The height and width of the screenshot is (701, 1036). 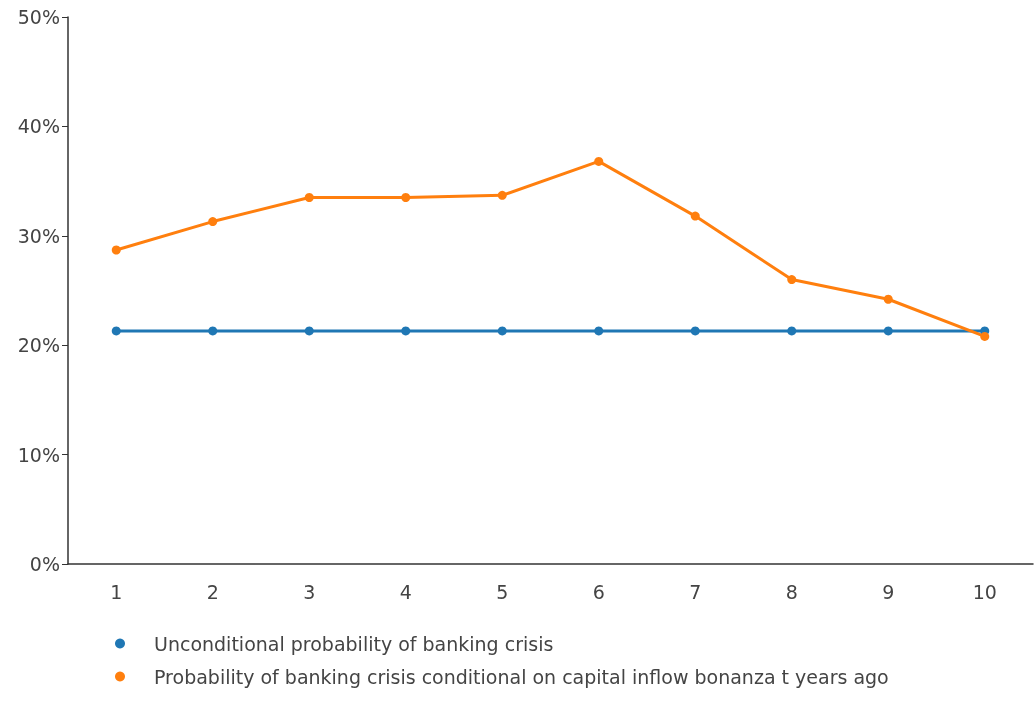 What do you see at coordinates (598, 591) in the screenshot?
I see `x-tick-label: 6` at bounding box center [598, 591].